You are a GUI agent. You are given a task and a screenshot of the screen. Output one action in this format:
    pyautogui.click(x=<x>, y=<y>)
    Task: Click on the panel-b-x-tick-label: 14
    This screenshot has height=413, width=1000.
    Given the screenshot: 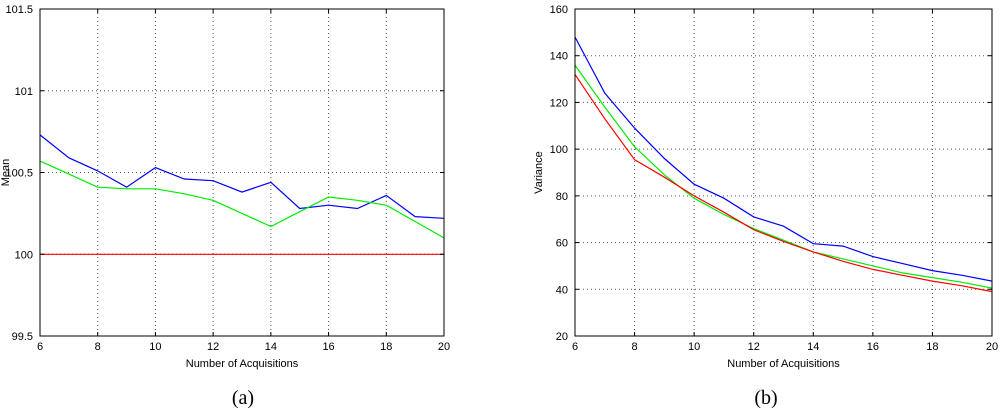 What is the action you would take?
    pyautogui.click(x=813, y=347)
    